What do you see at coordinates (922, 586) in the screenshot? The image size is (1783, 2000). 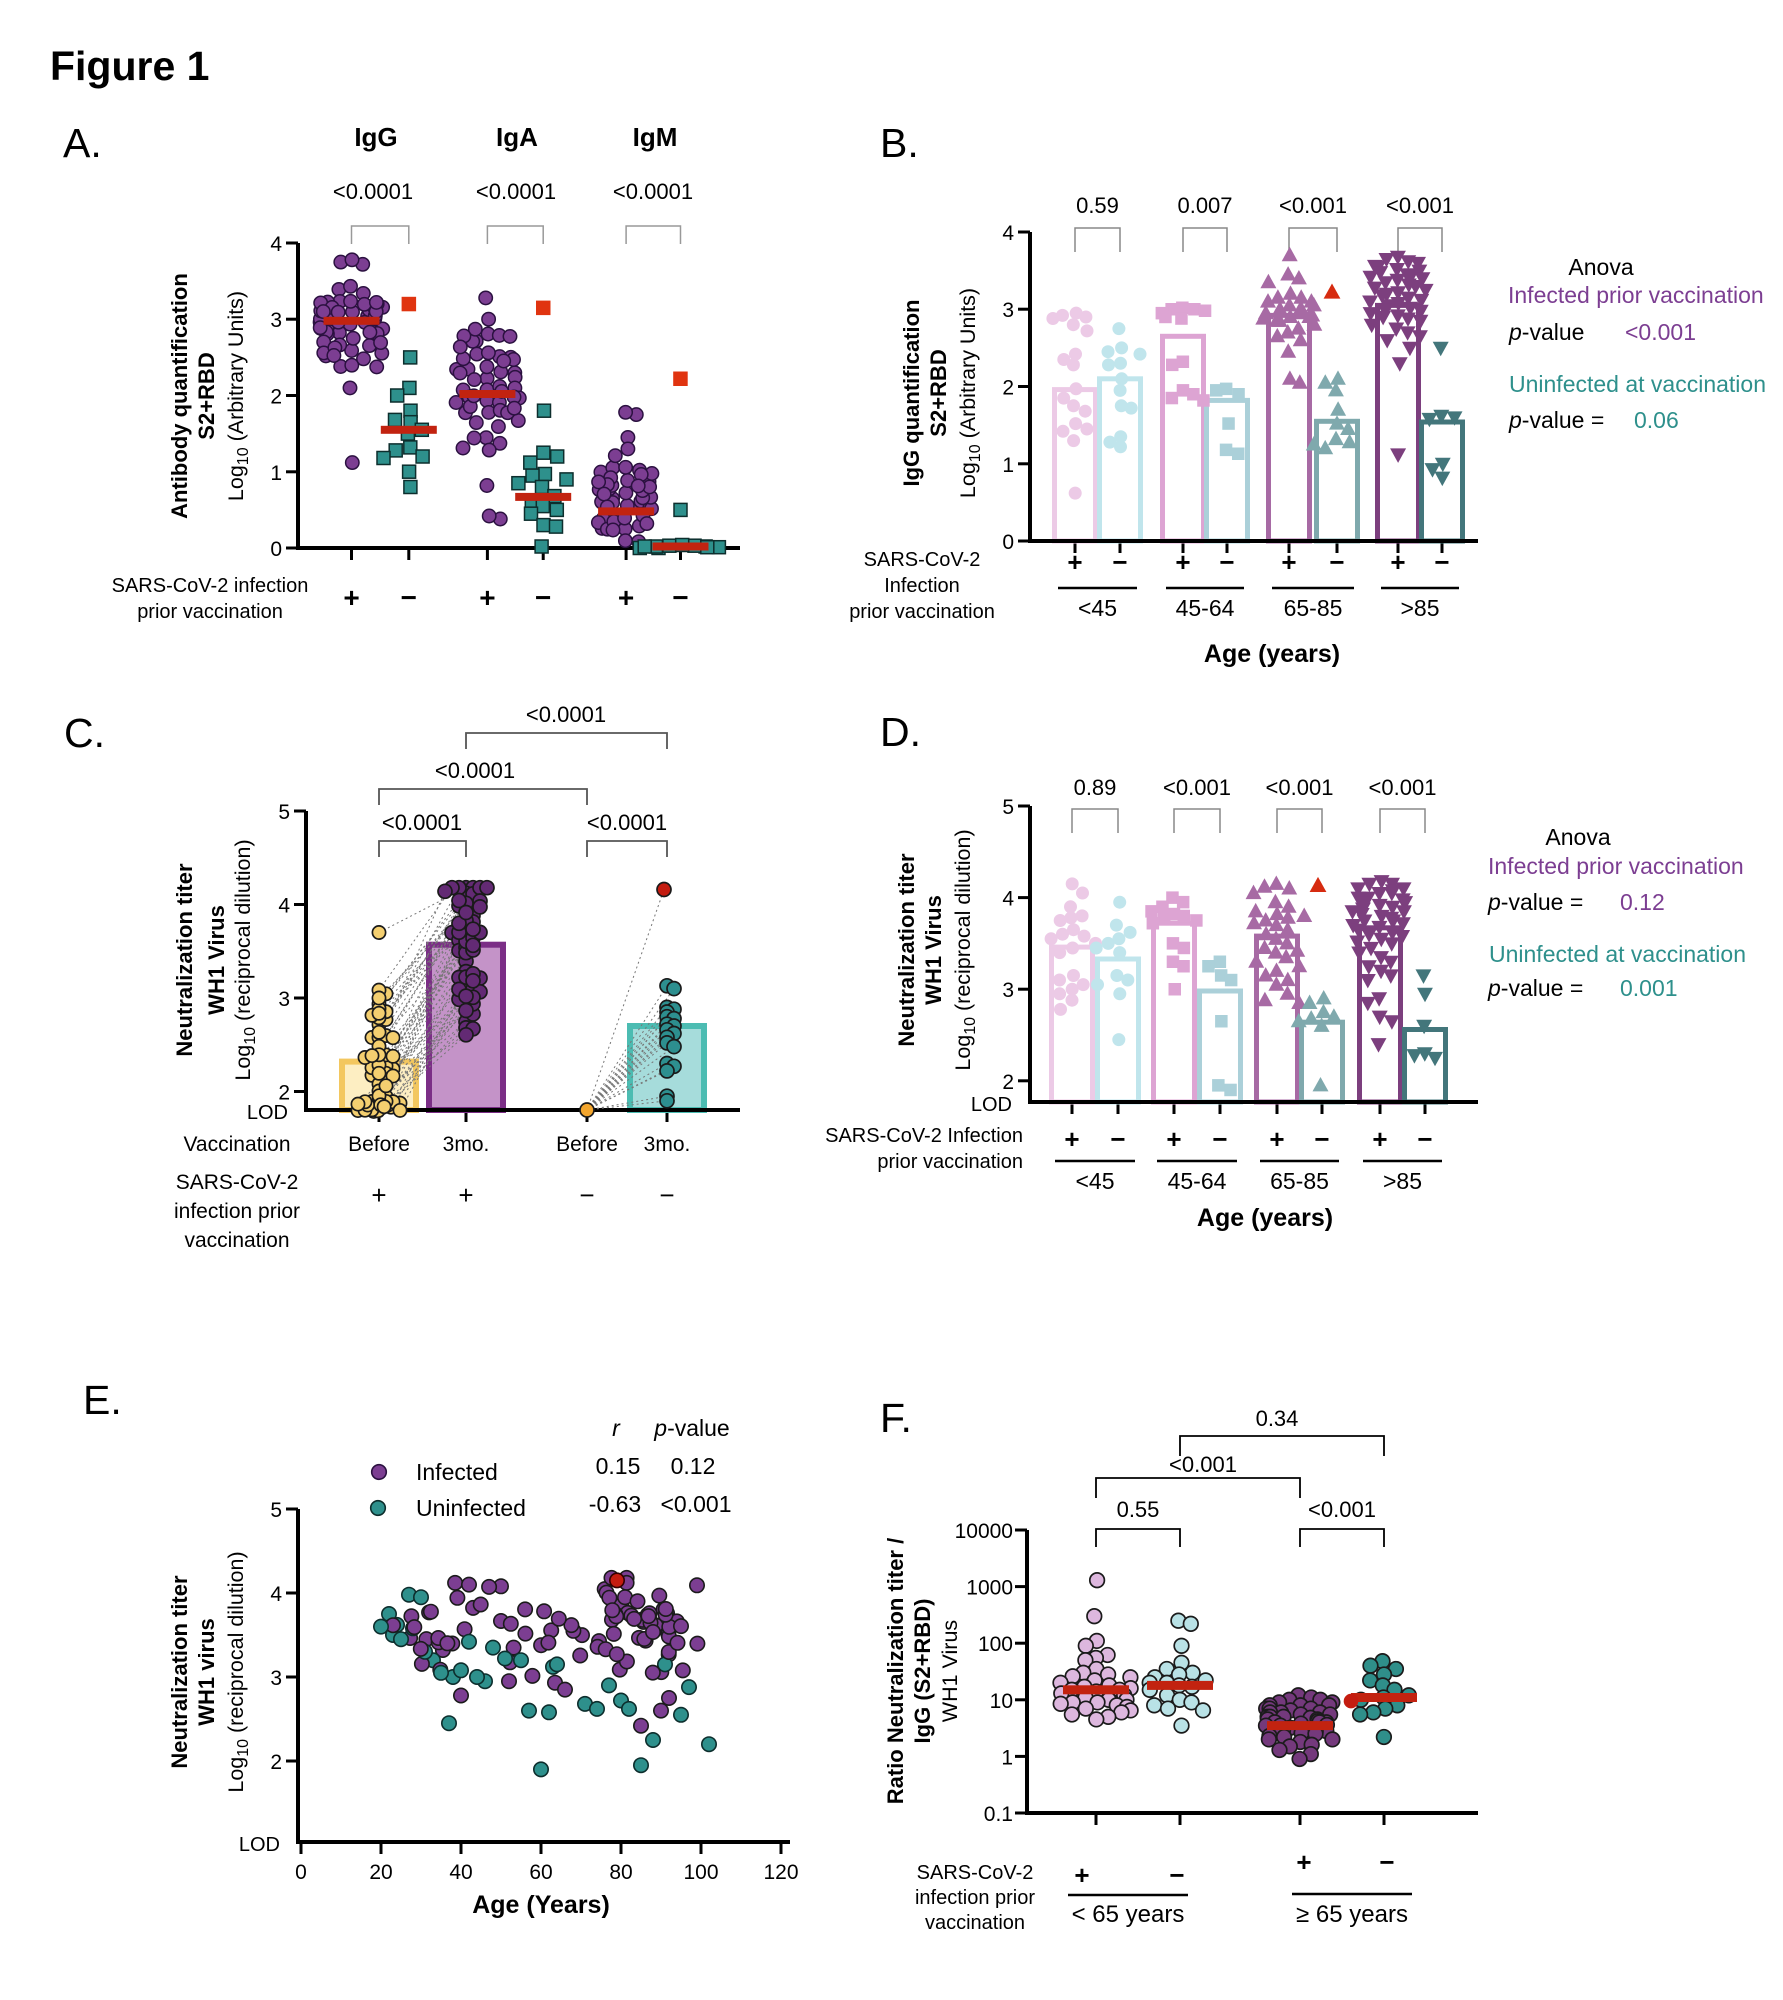 I see `svg-text: Infection` at bounding box center [922, 586].